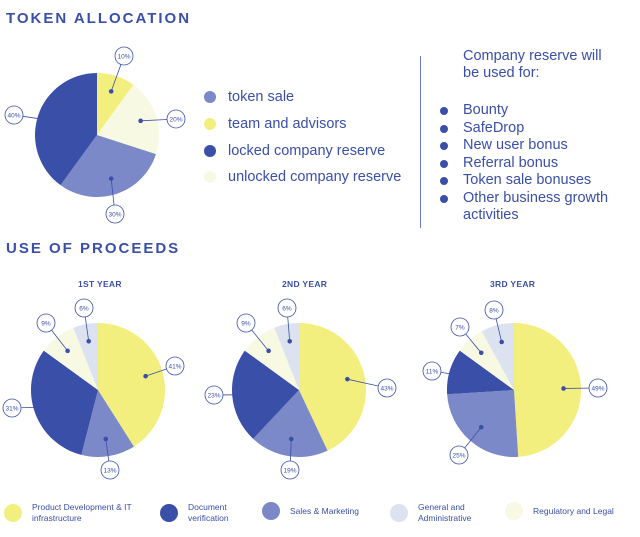 The width and height of the screenshot is (640, 537). Describe the element at coordinates (473, 343) in the screenshot. I see `year-3-leader-regulatory-and-legal` at that location.